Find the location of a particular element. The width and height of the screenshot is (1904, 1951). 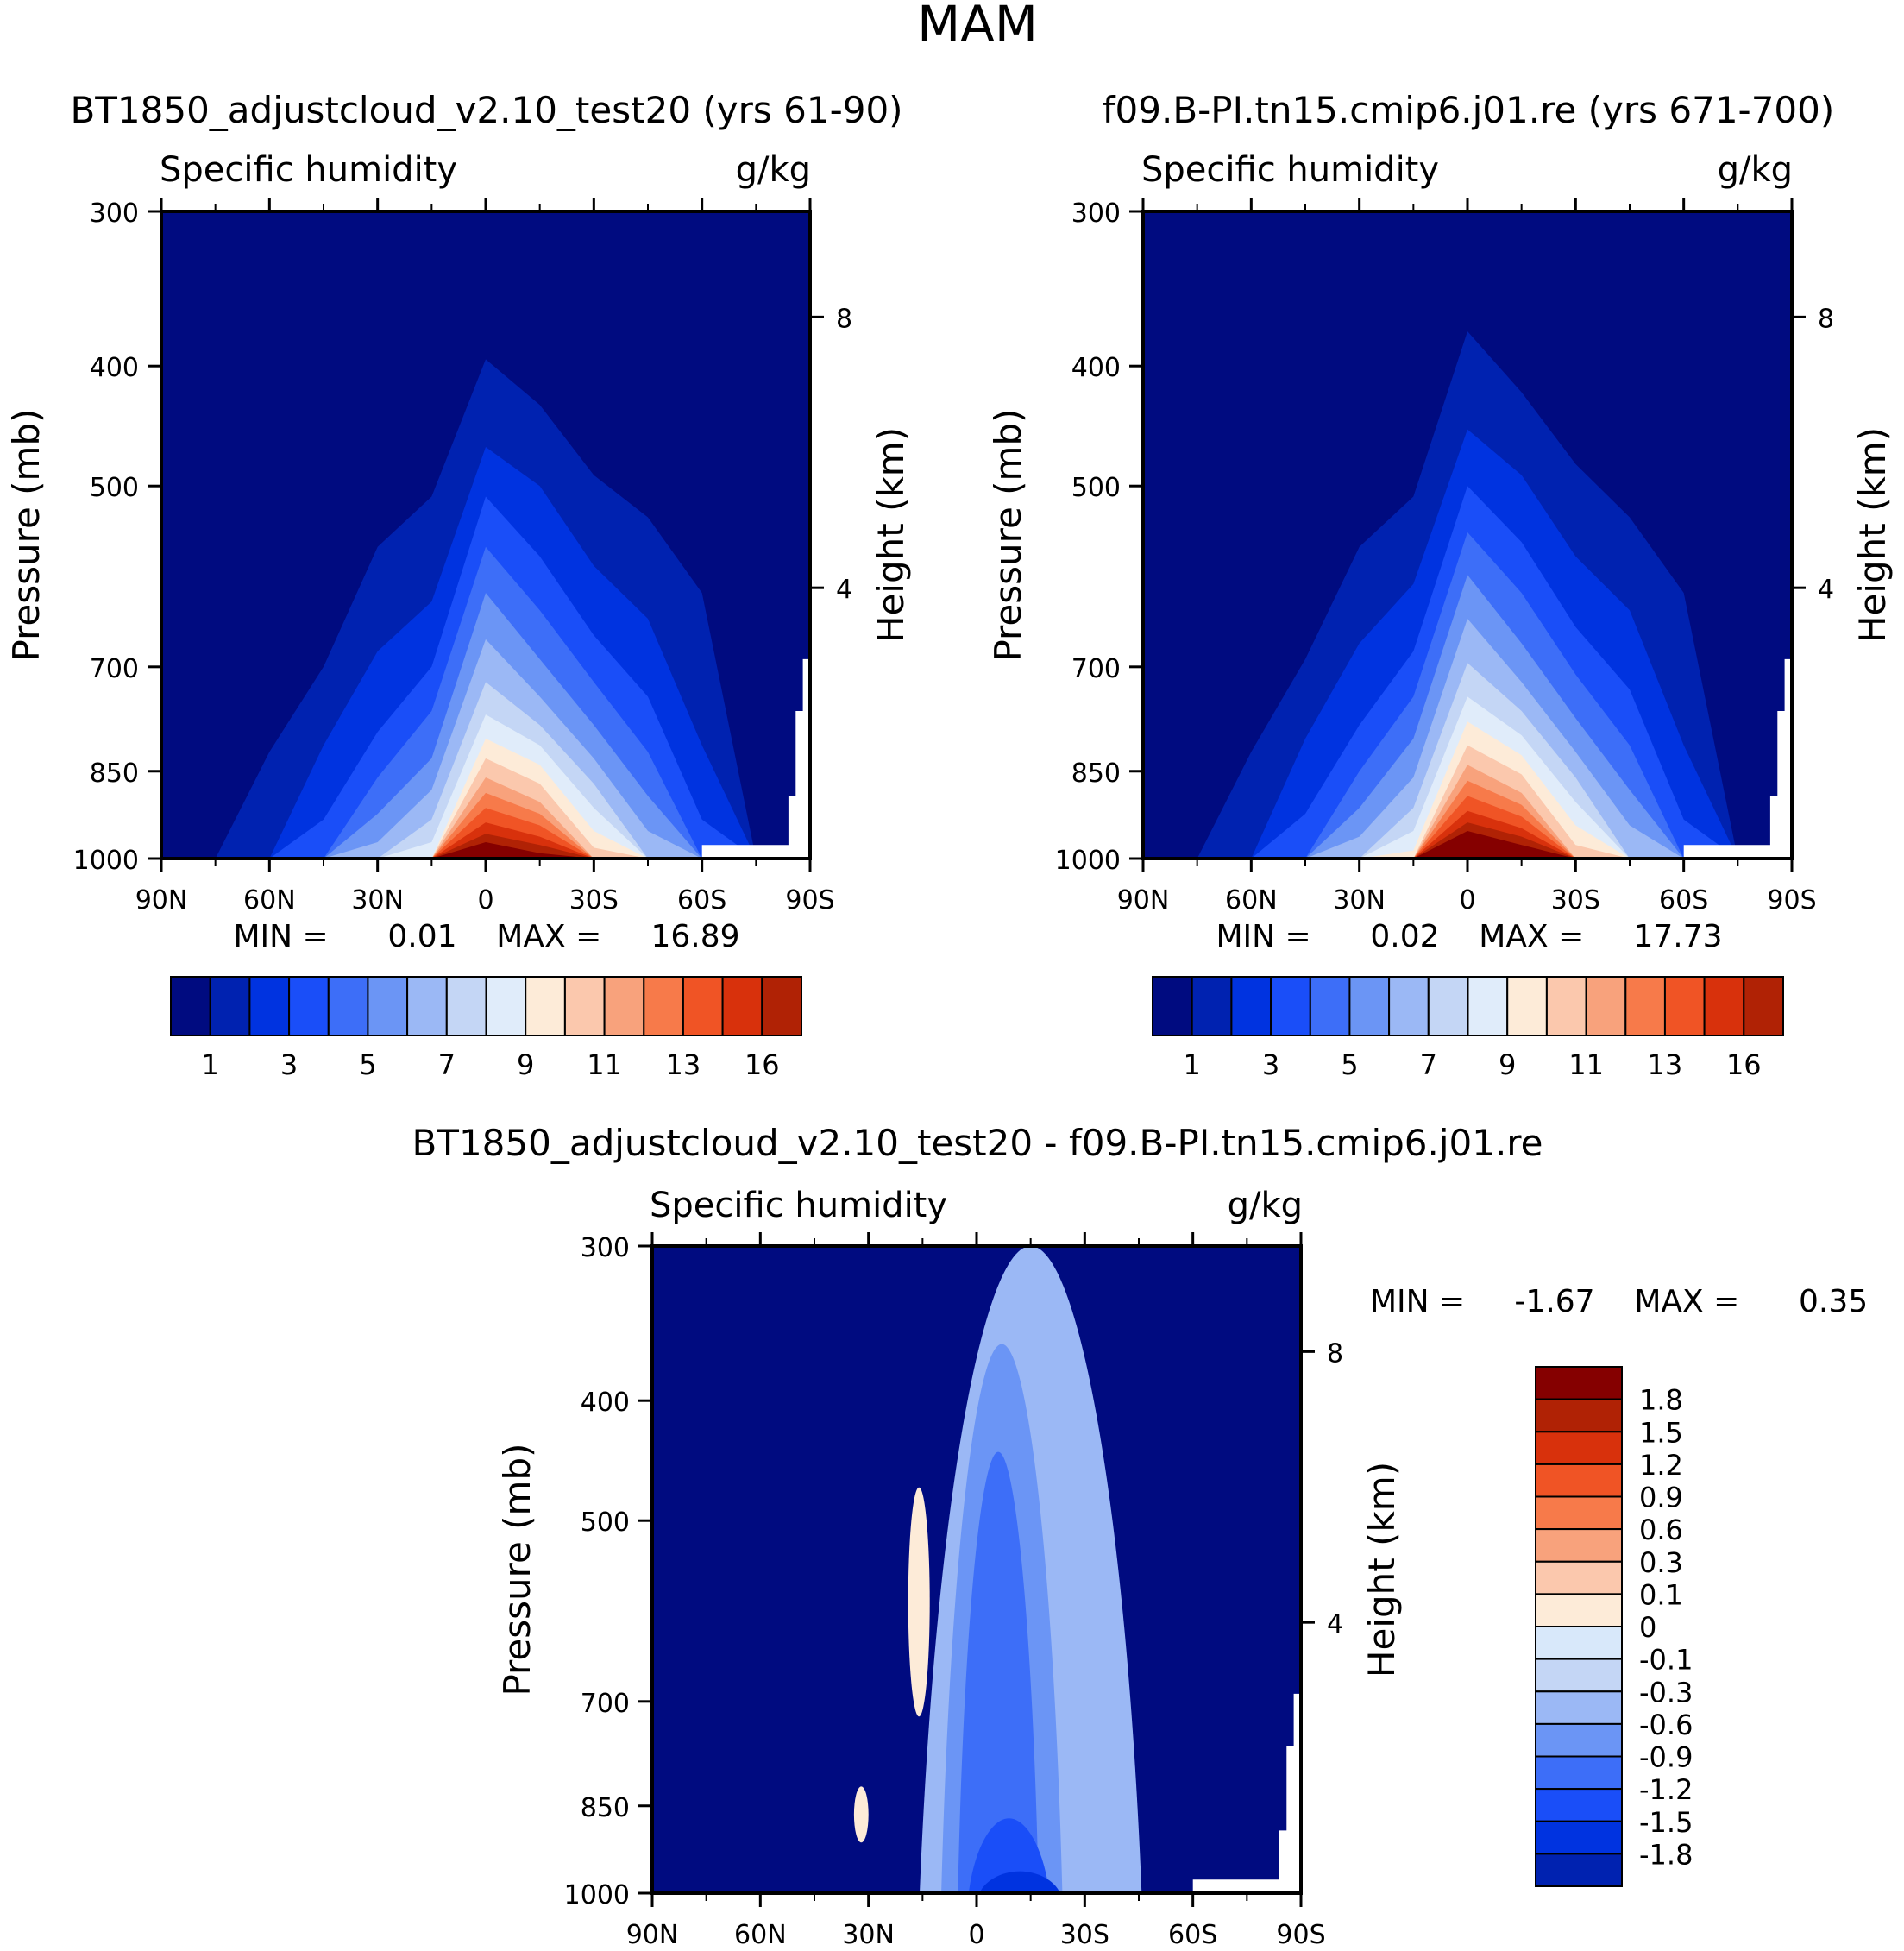

panel-left-min-max: MIN = 0.01 MAX = 16.89 is located at coordinates (486, 936).